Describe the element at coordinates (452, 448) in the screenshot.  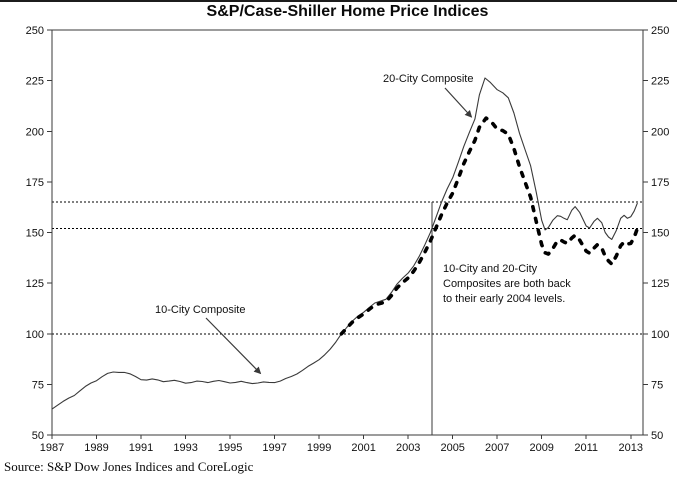
I see `x-tick-label: 2005` at that location.